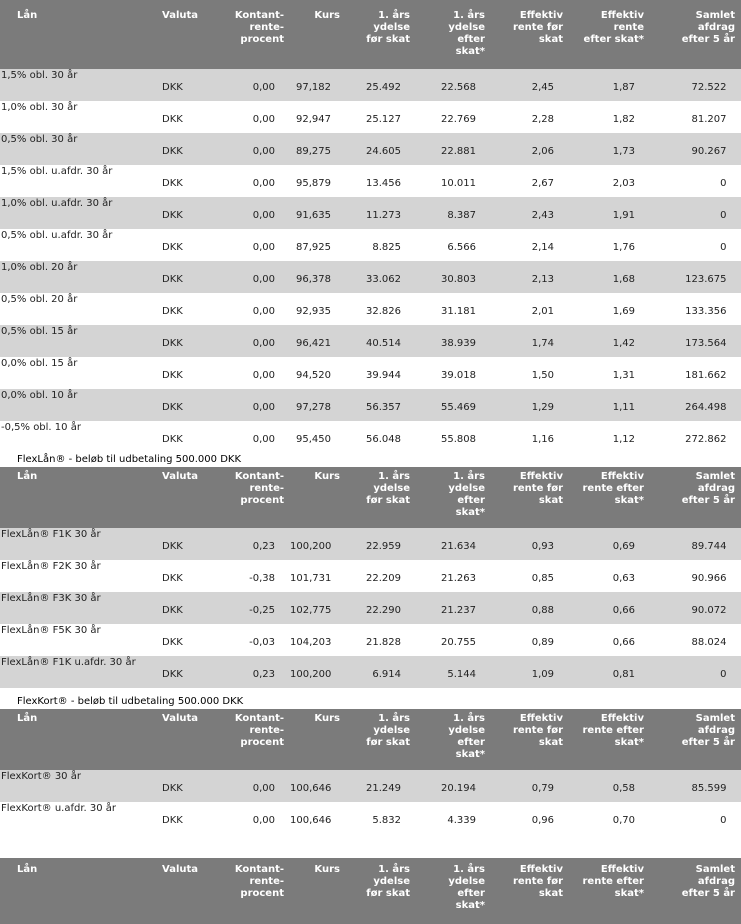 The height and width of the screenshot is (924, 741). What do you see at coordinates (695, 85) in the screenshot?
I see `value-cell: 72.522` at bounding box center [695, 85].